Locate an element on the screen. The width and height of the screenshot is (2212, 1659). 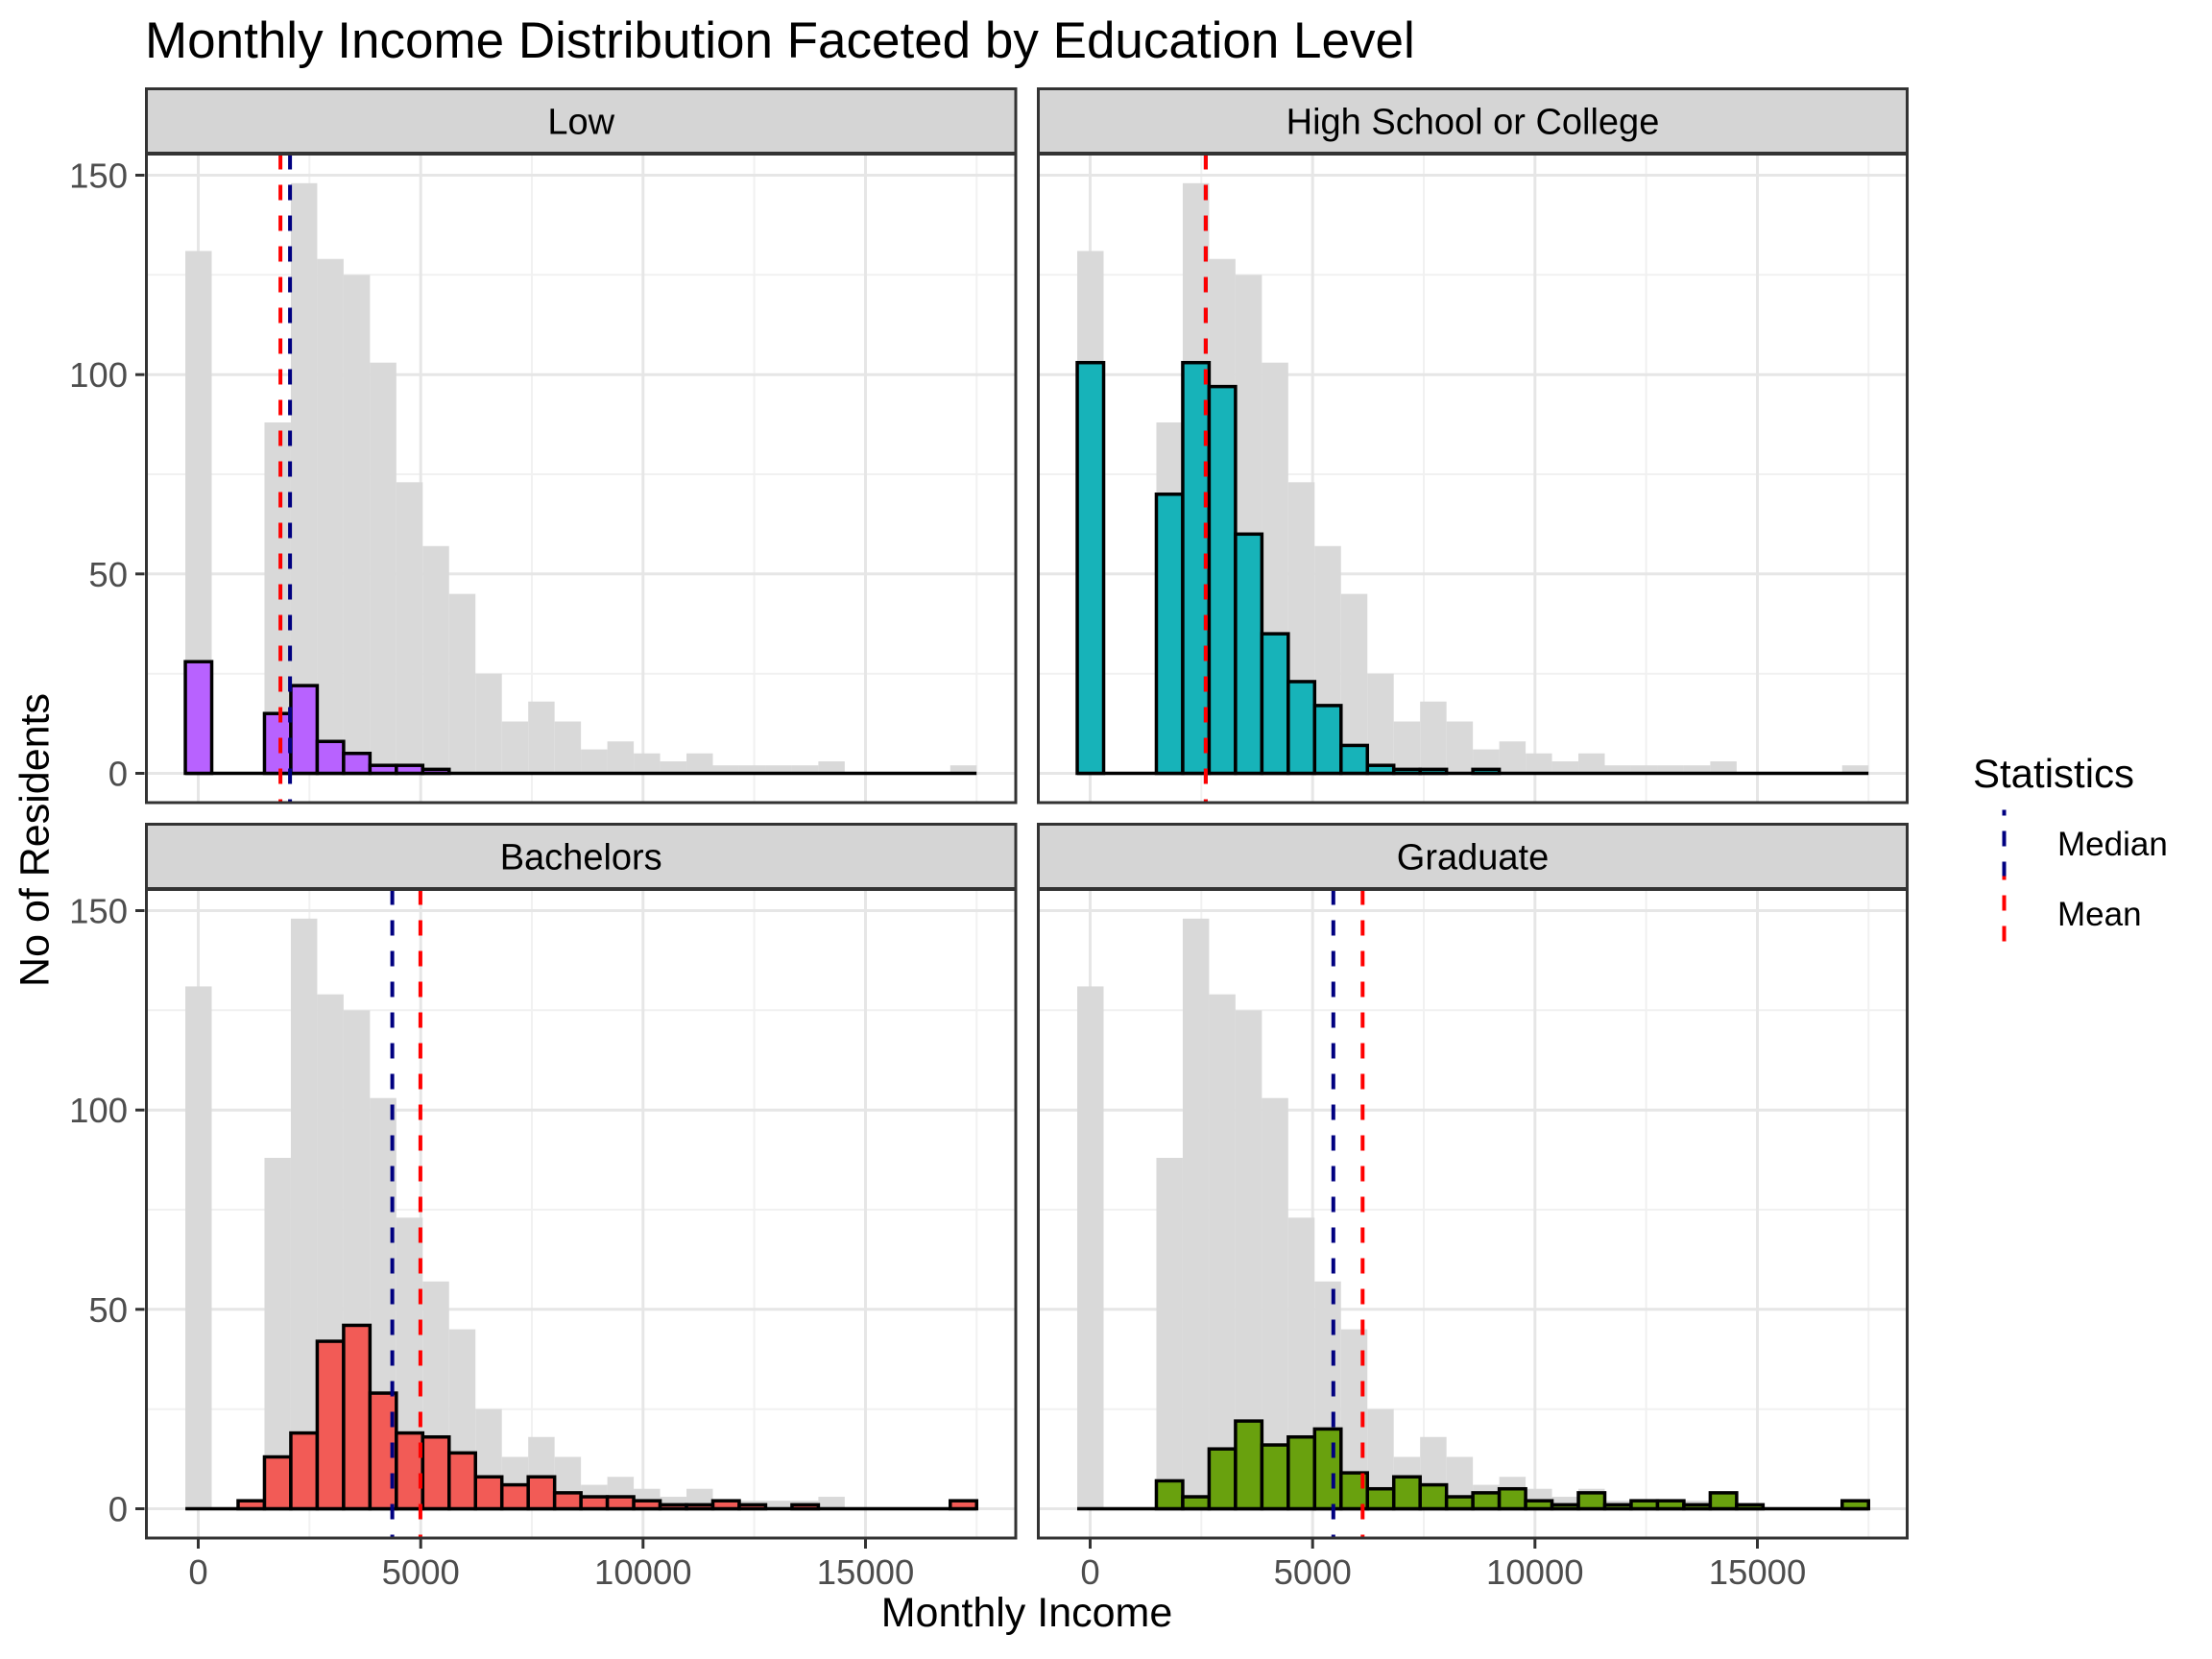
svg-text: Graduate is located at coordinates (1473, 858).